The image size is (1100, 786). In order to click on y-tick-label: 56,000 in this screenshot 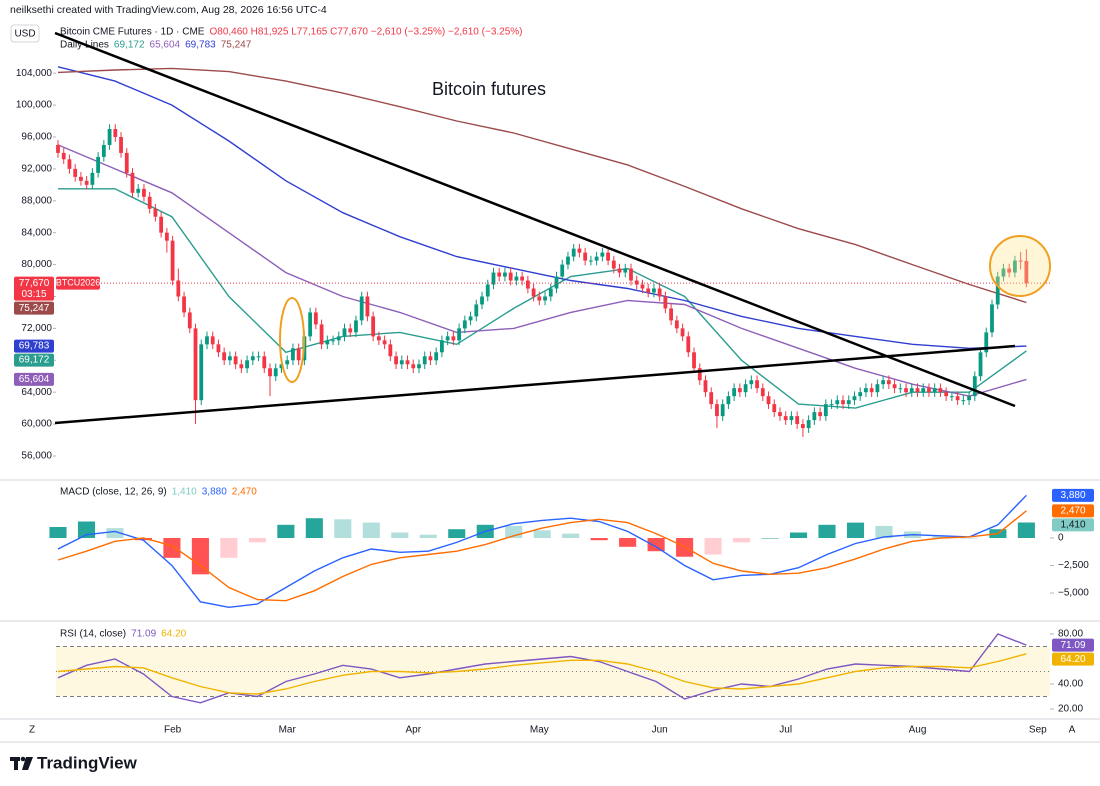, I will do `click(36, 456)`.